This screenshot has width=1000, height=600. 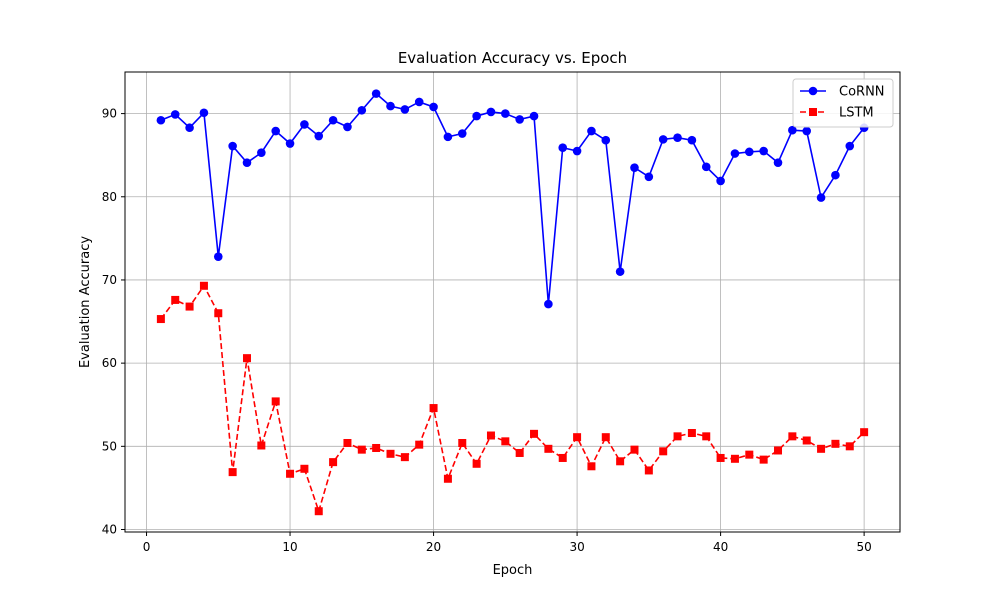 What do you see at coordinates (863, 547) in the screenshot?
I see `x-tick-label: 50` at bounding box center [863, 547].